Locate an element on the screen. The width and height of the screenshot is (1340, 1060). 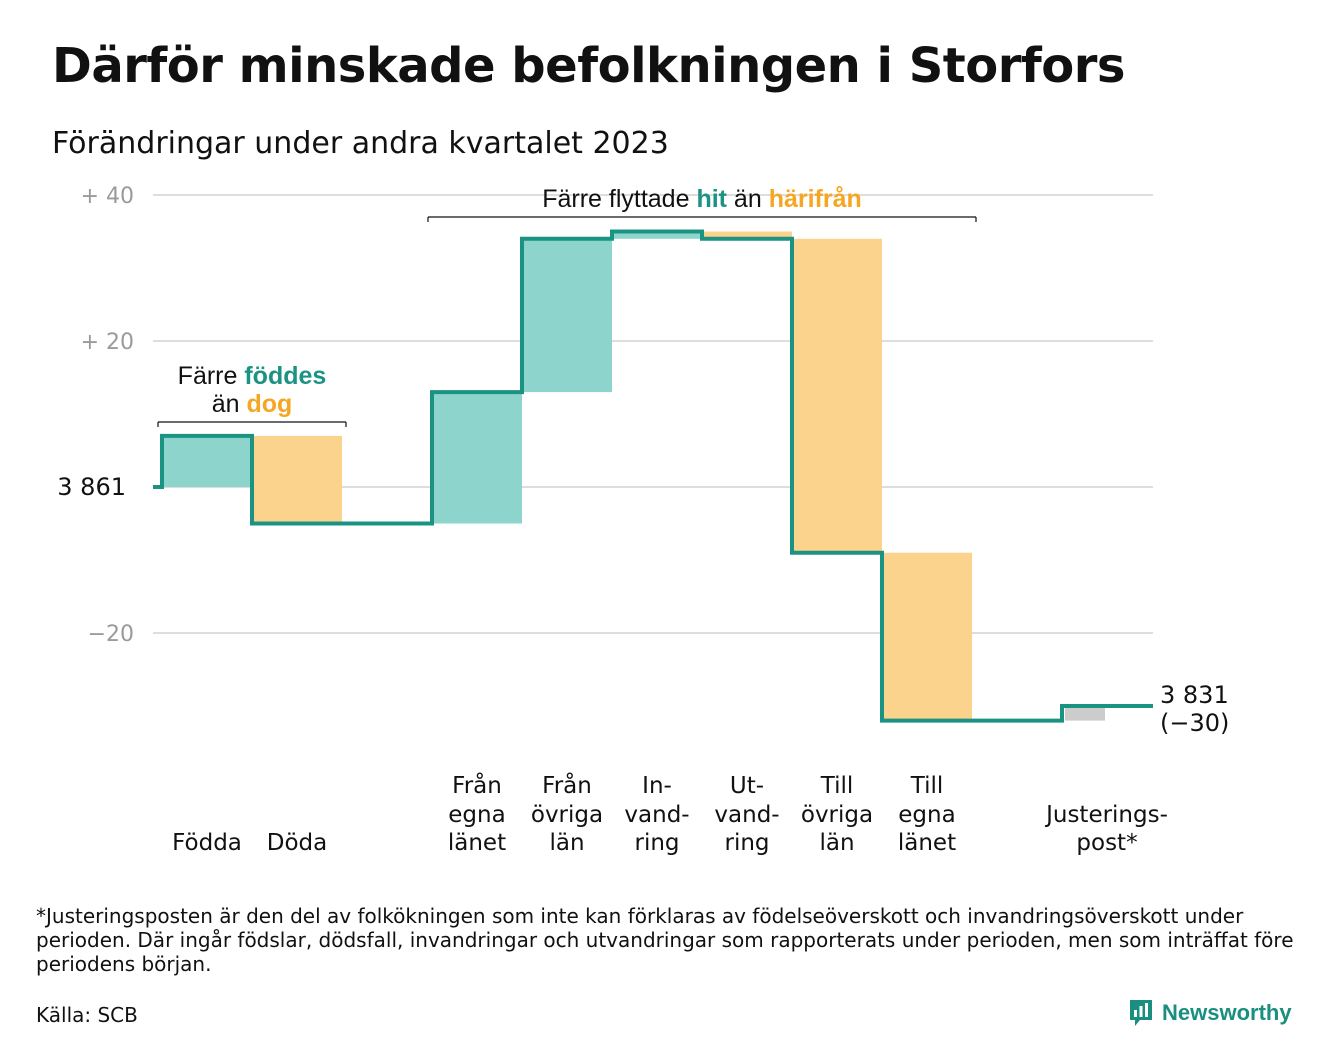
category-label-utvandring: ring is located at coordinates (746, 843).